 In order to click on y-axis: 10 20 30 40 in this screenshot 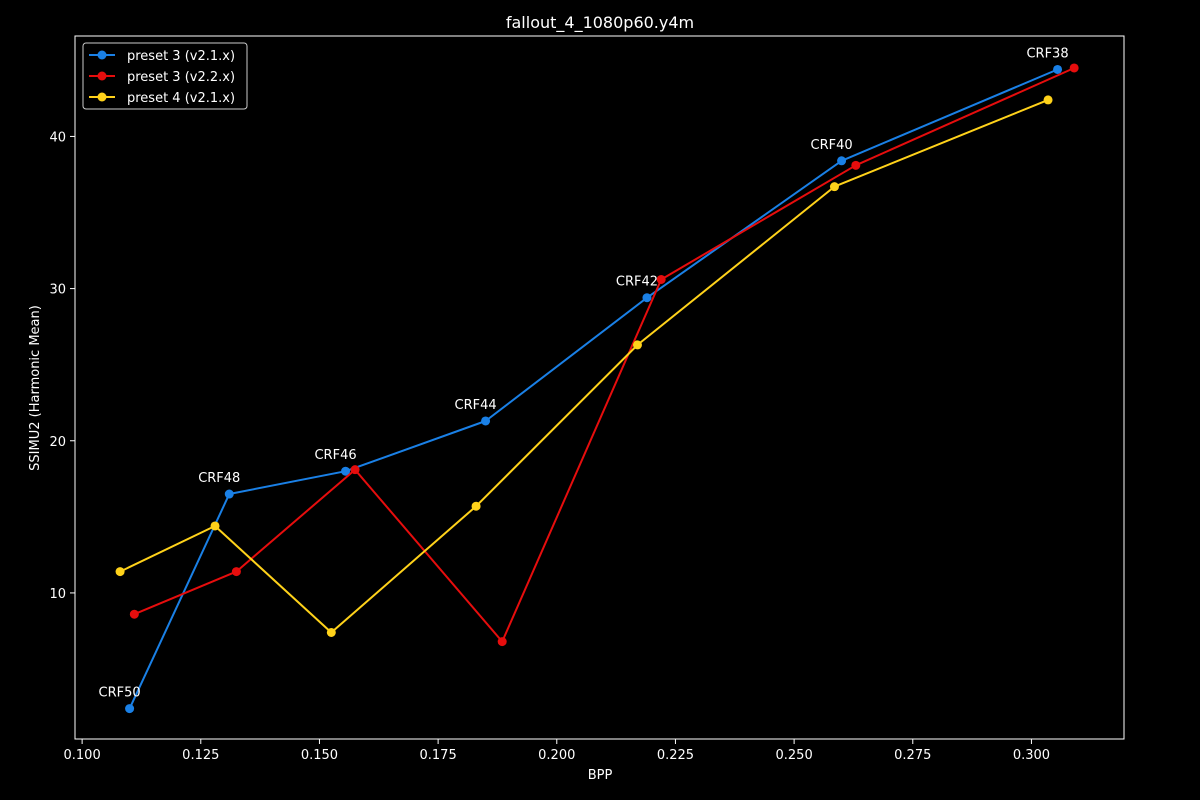, I will do `click(62, 366)`.